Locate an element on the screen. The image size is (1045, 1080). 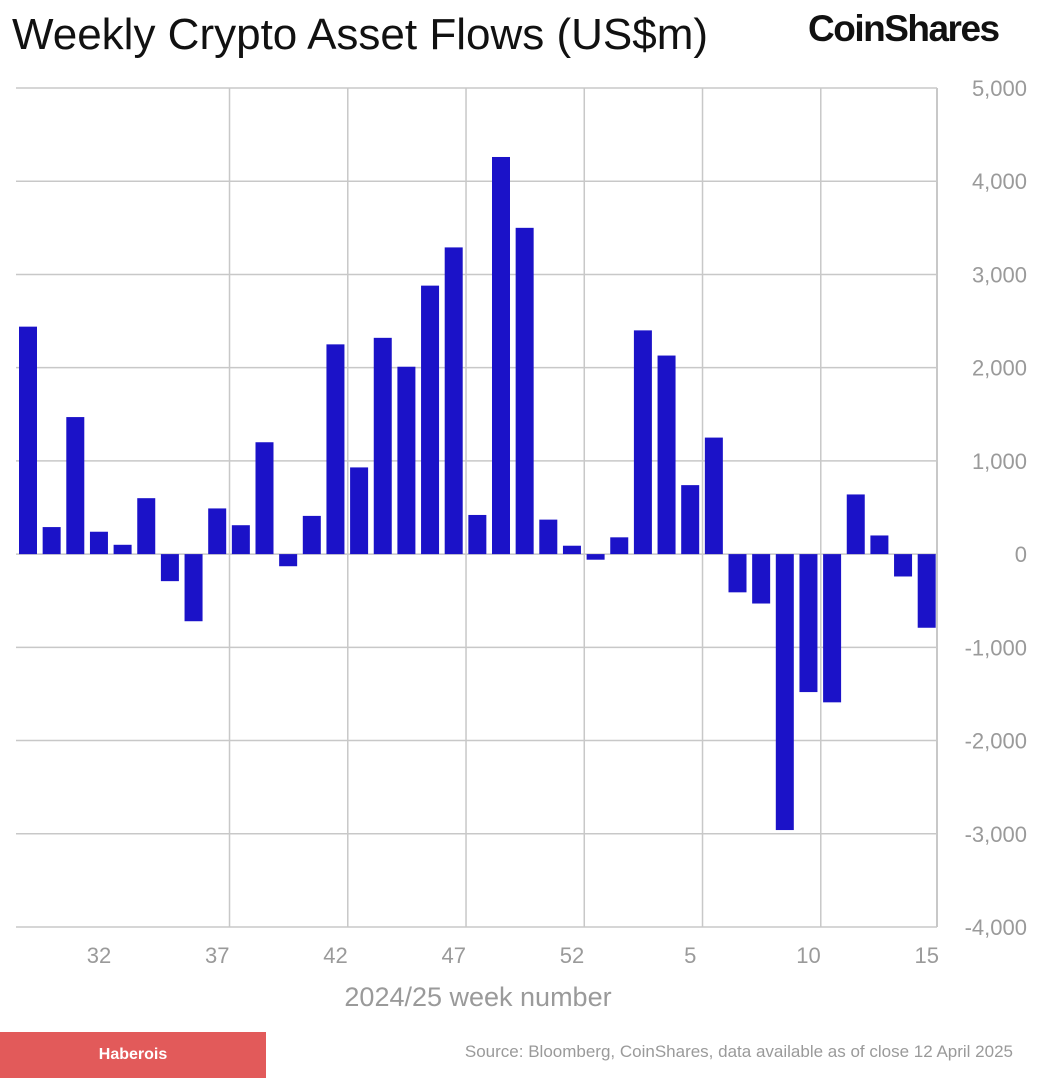
chart-title: Weekly Crypto Asset Flows (US$m) is located at coordinates (360, 34).